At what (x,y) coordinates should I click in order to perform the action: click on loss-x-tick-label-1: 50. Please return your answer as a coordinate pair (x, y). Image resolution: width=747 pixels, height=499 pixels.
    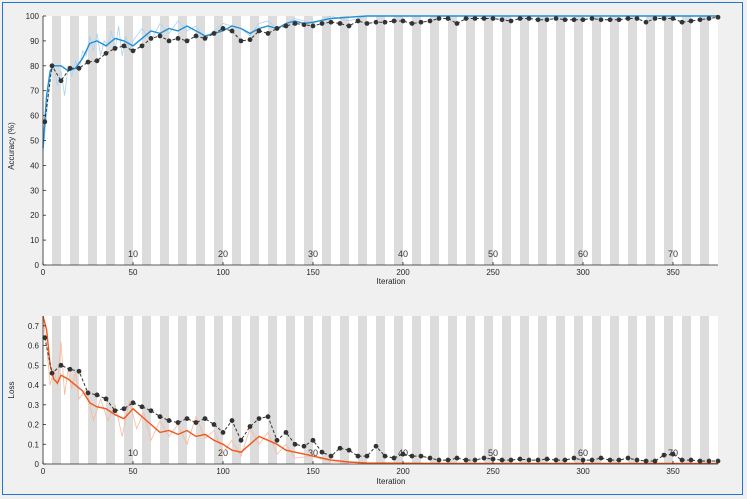
    Looking at the image, I should click on (133, 471).